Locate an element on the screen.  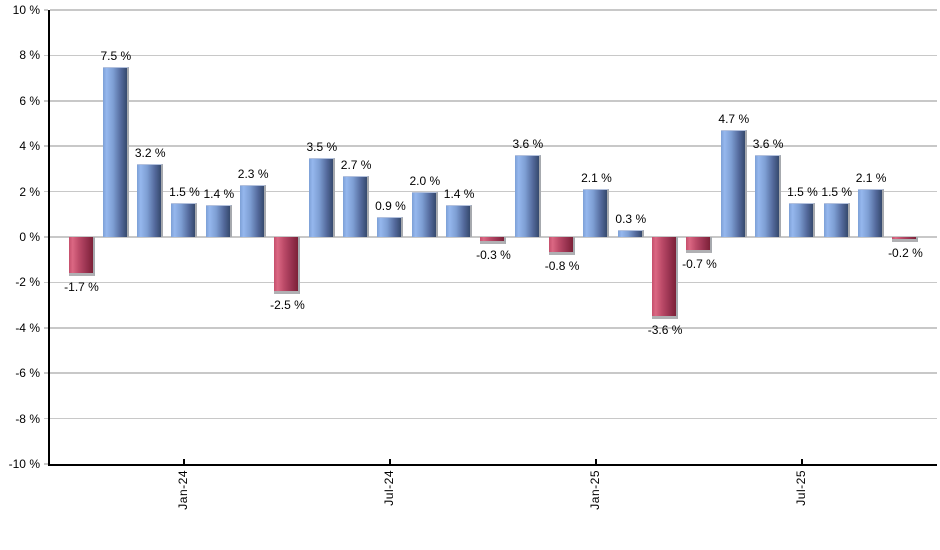
bar-value-label: -0.3 % is located at coordinates (493, 254).